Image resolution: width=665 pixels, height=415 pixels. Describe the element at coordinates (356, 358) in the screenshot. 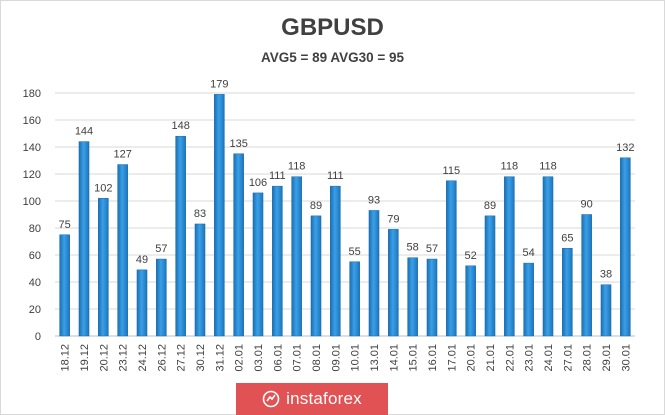

I see `x-tick-label: 10.01` at that location.